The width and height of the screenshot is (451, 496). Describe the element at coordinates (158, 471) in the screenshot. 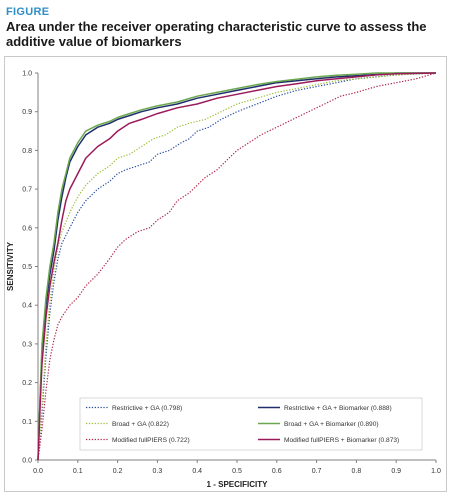

I see `x-tick-label: 0.3` at that location.